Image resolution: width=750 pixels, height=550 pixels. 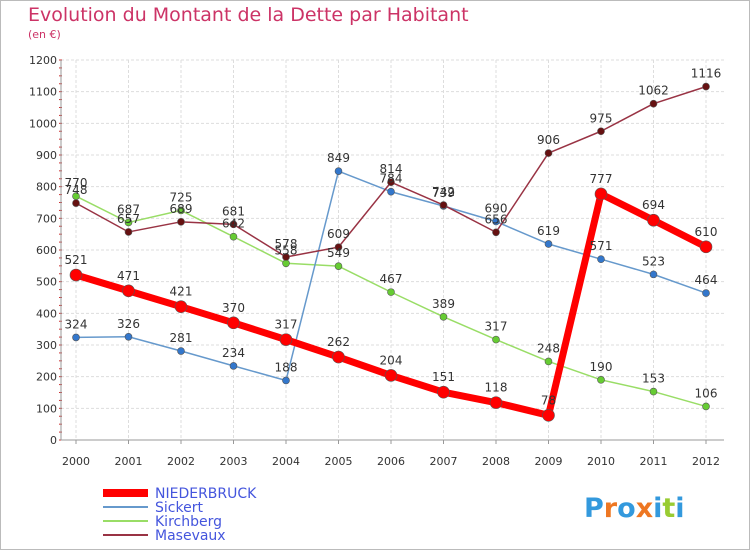 What do you see at coordinates (46, 345) in the screenshot?
I see `y-tick-label: 300` at bounding box center [46, 345].